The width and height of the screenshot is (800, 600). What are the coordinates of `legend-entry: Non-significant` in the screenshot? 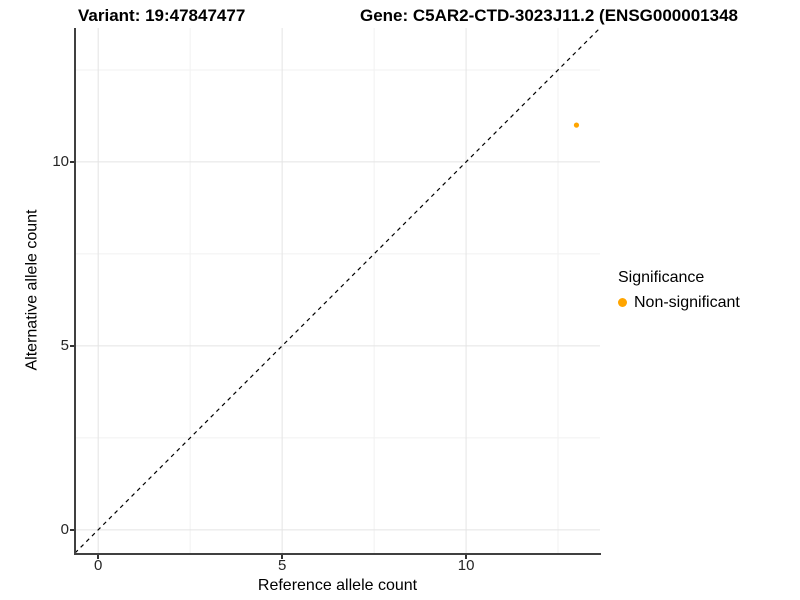 It's located at (679, 302).